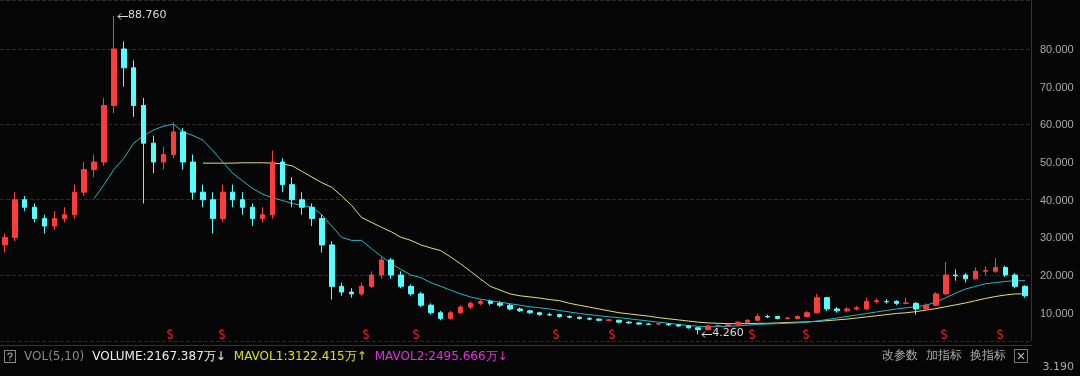  Describe the element at coordinates (1057, 237) in the screenshot. I see `y-tick-label: 30.000` at that location.